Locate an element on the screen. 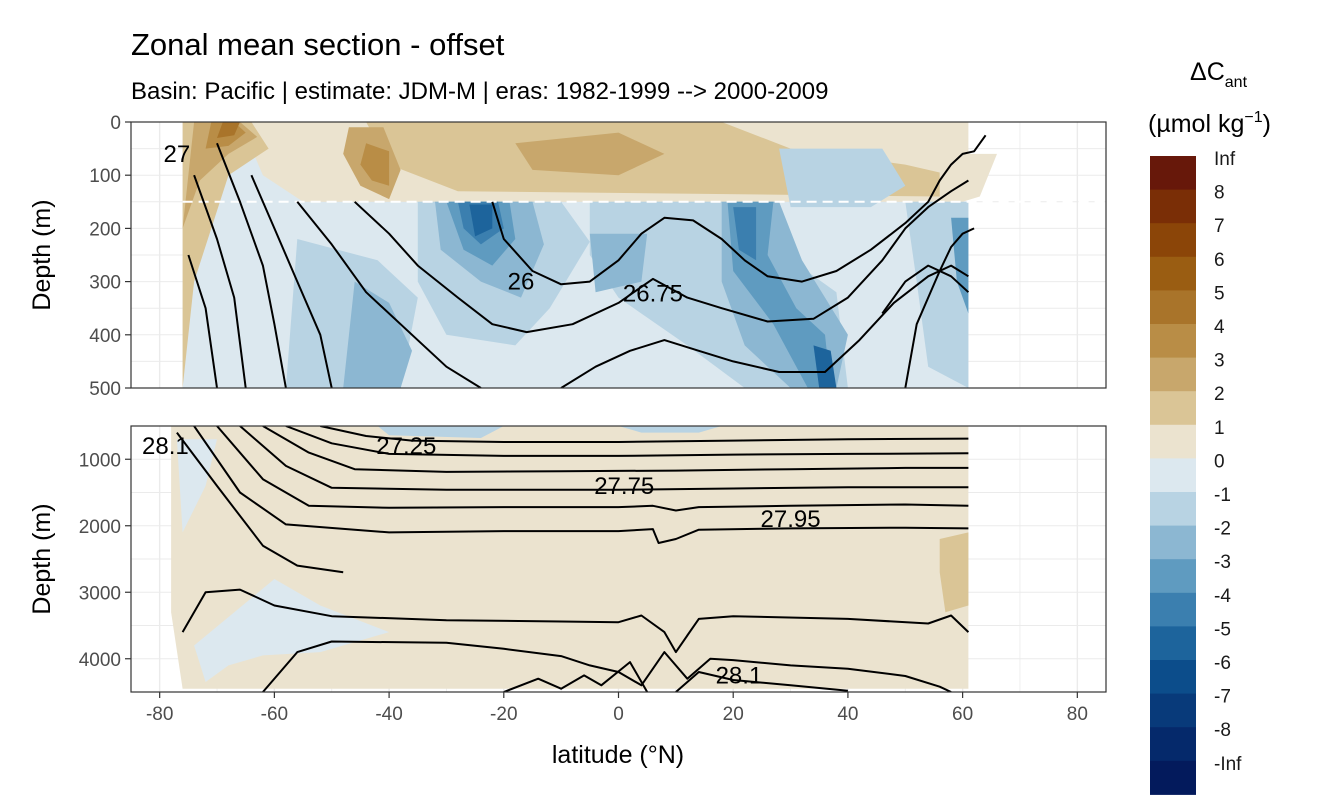 The width and height of the screenshot is (1344, 806). legend-label: 6 is located at coordinates (1219, 260).